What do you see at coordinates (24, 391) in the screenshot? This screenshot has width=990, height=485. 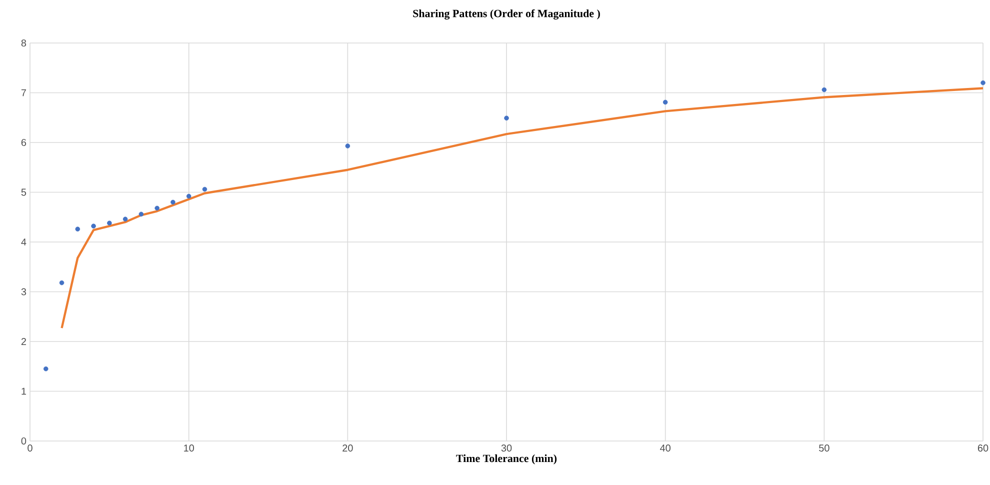 I see `y-tick-label: 1` at bounding box center [24, 391].